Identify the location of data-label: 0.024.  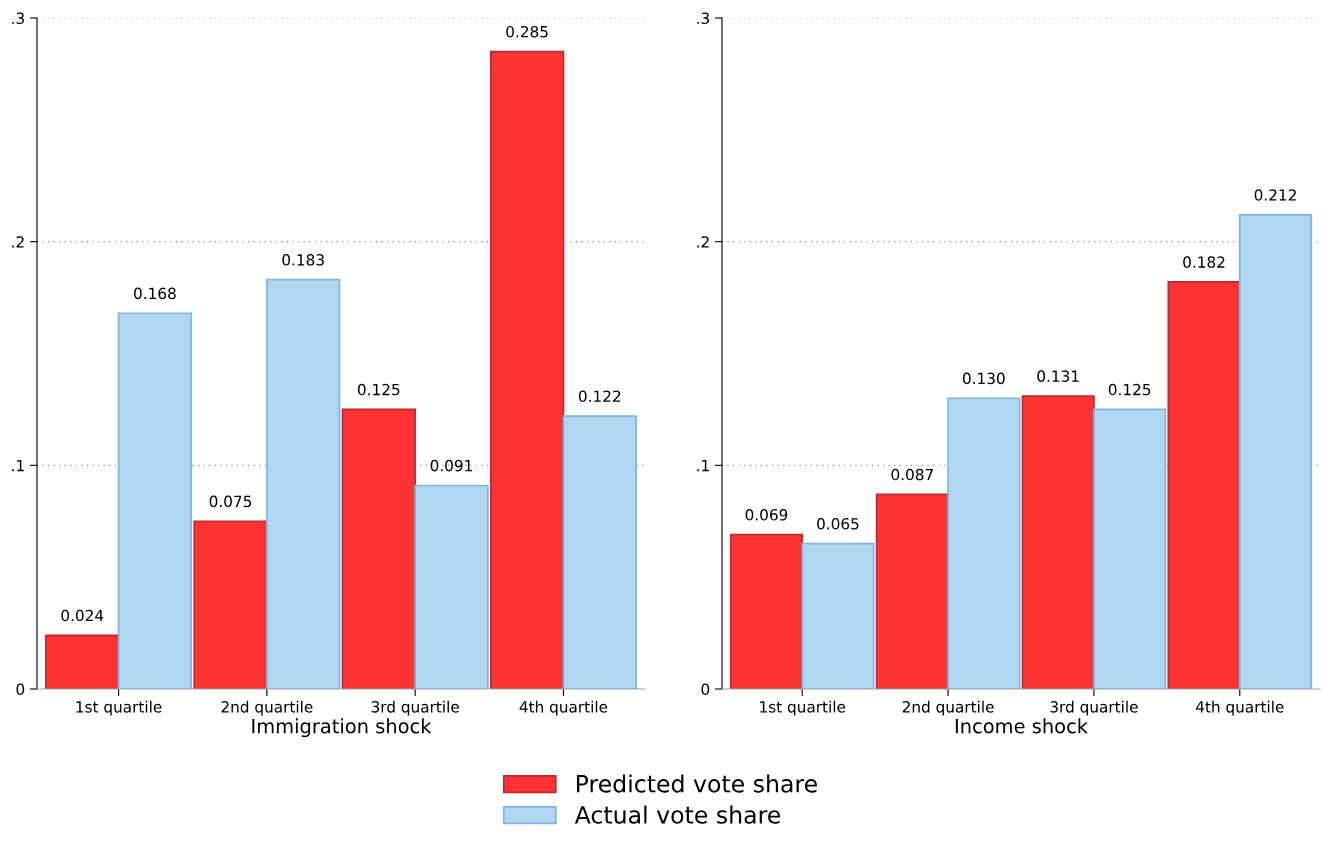
(82, 615).